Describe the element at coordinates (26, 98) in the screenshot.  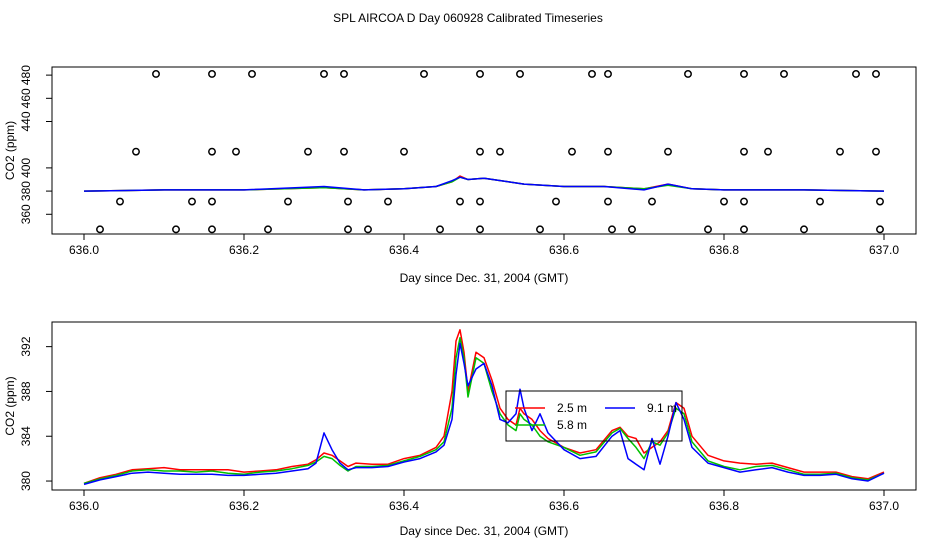
I see `y-tick-label: 460` at that location.